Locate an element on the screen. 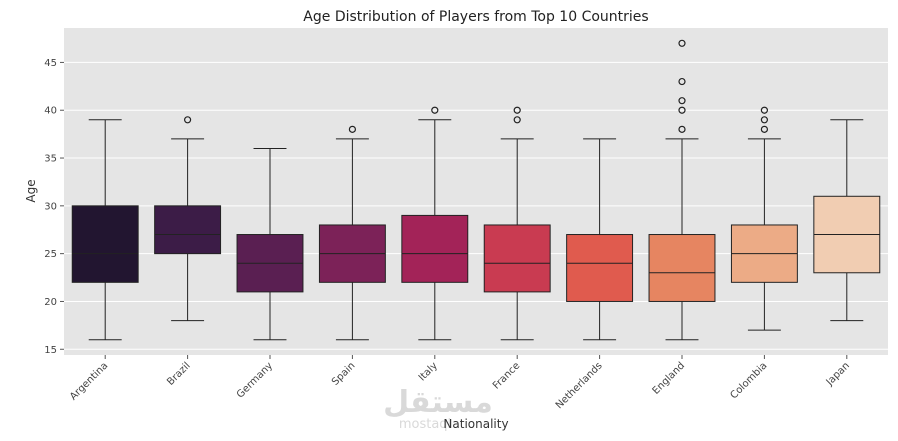 The width and height of the screenshot is (898, 441). y-ticks: 15 20 25 30 35 40 45 is located at coordinates (54, 207).